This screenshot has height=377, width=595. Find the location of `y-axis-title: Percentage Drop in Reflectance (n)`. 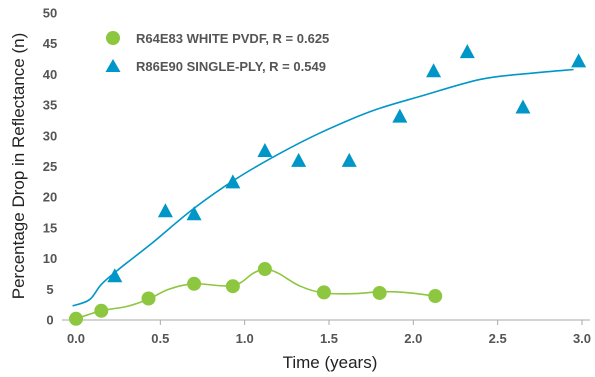

y-axis-title: Percentage Drop in Reflectance (n) is located at coordinates (18, 166).